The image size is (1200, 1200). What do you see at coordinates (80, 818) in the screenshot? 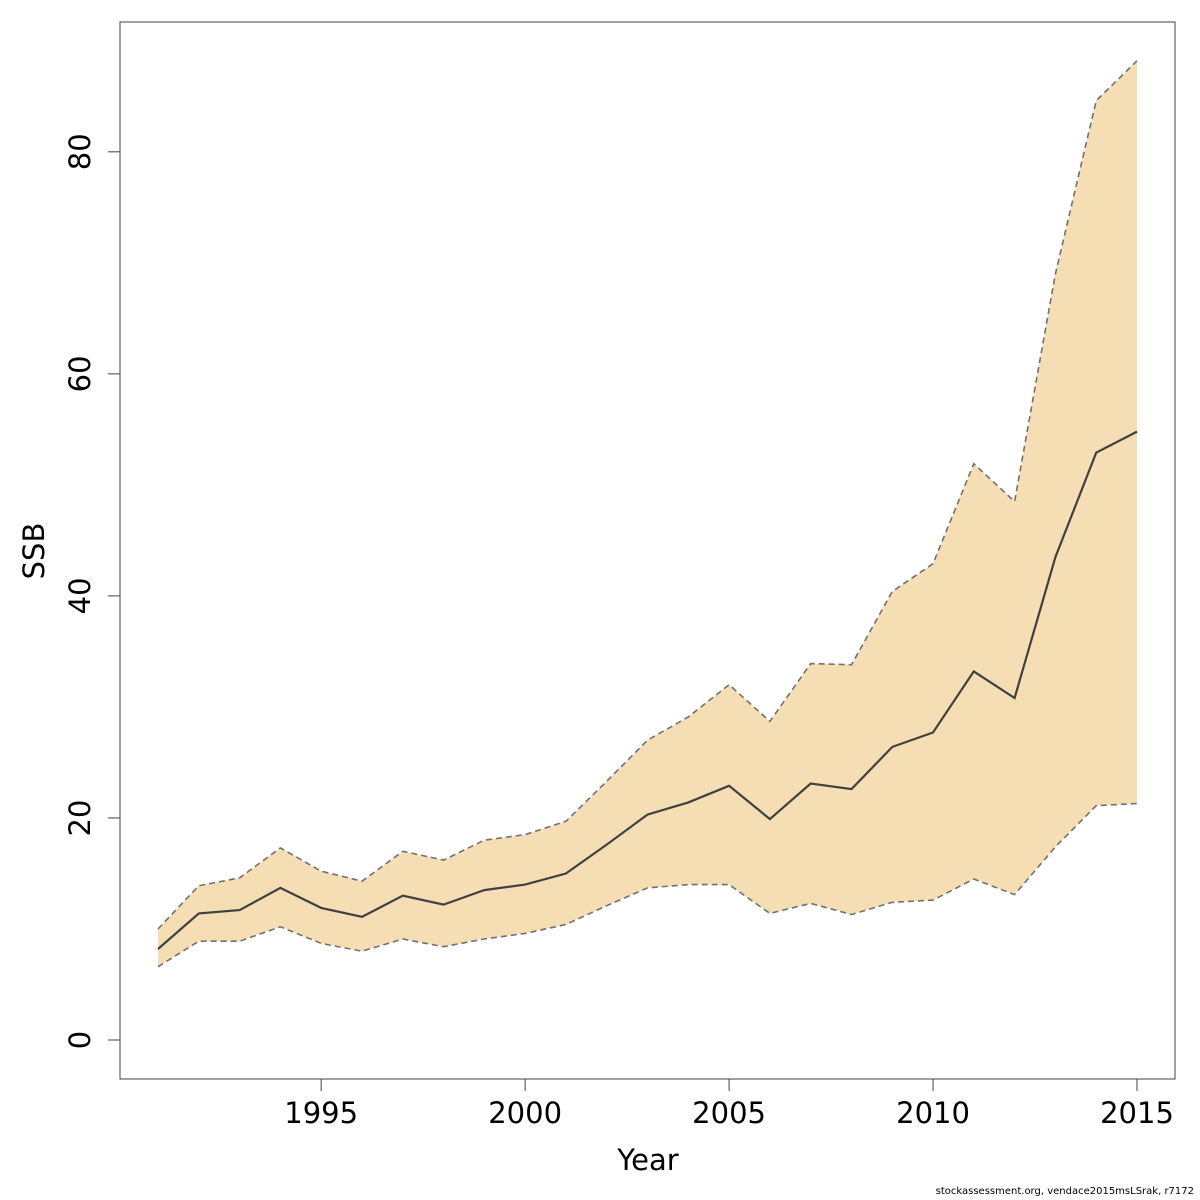
I see `y-tick-label: 20` at bounding box center [80, 818].